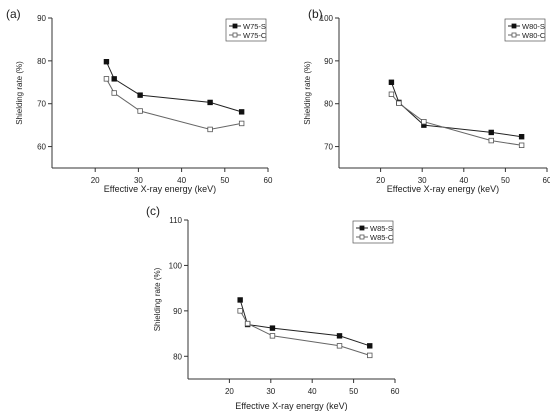  What do you see at coordinates (41, 147) in the screenshot?
I see `y-tick-label: 60` at bounding box center [41, 147].